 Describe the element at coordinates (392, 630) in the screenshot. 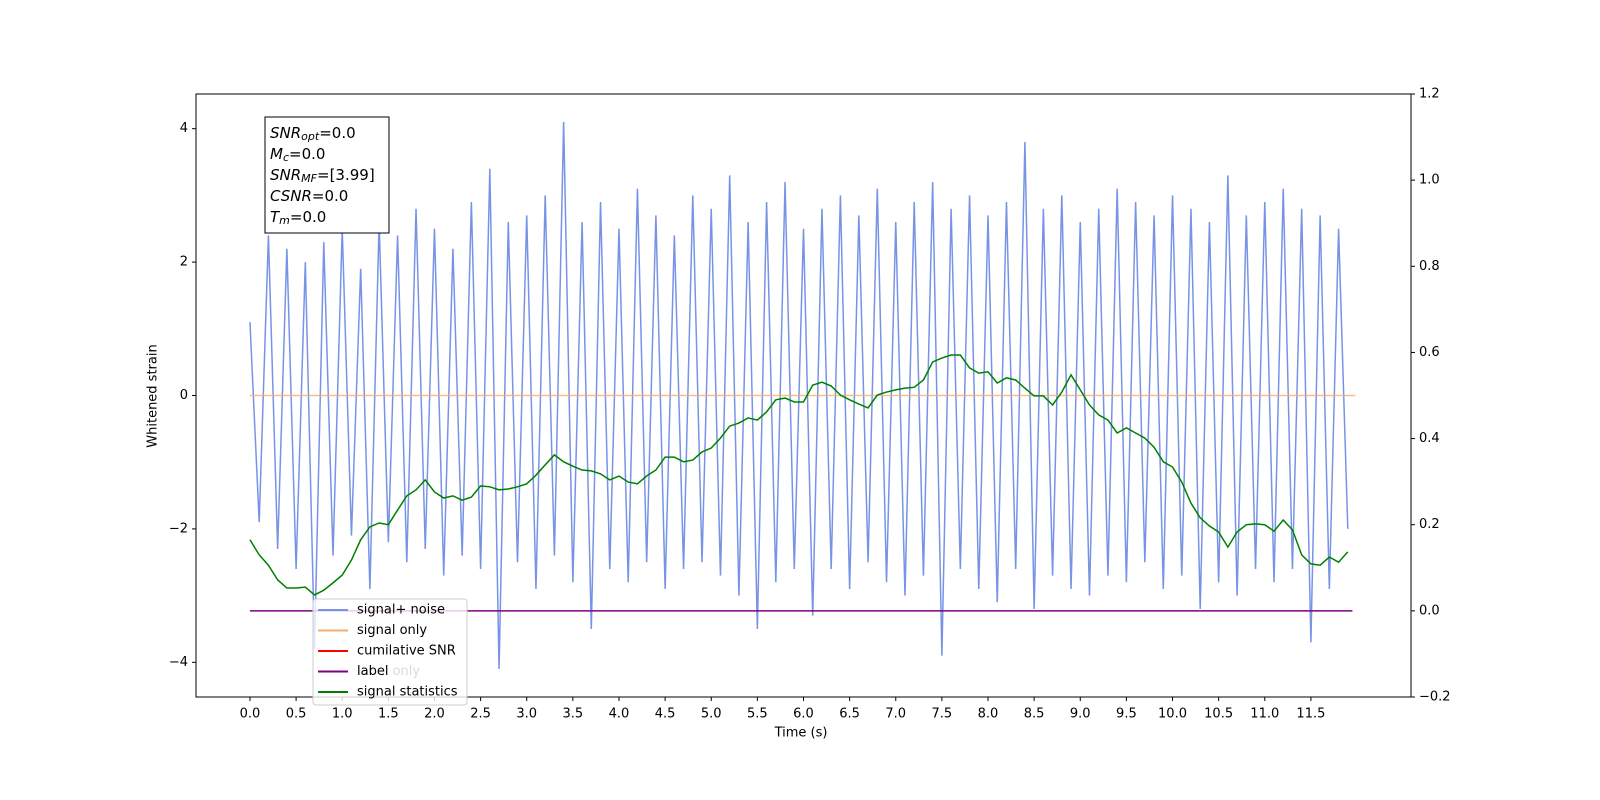

I see `legend-label: signal only` at that location.